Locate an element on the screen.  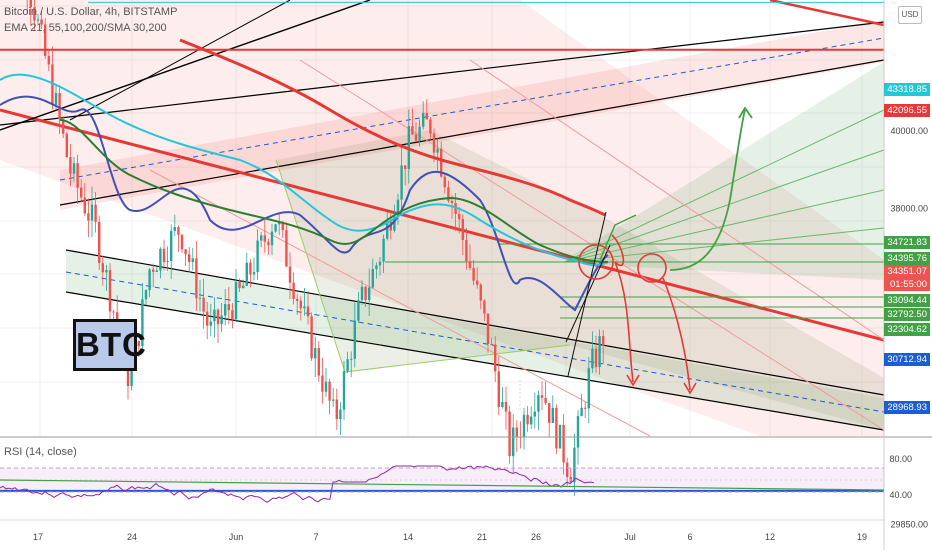
drawings is located at coordinates (636, 258).